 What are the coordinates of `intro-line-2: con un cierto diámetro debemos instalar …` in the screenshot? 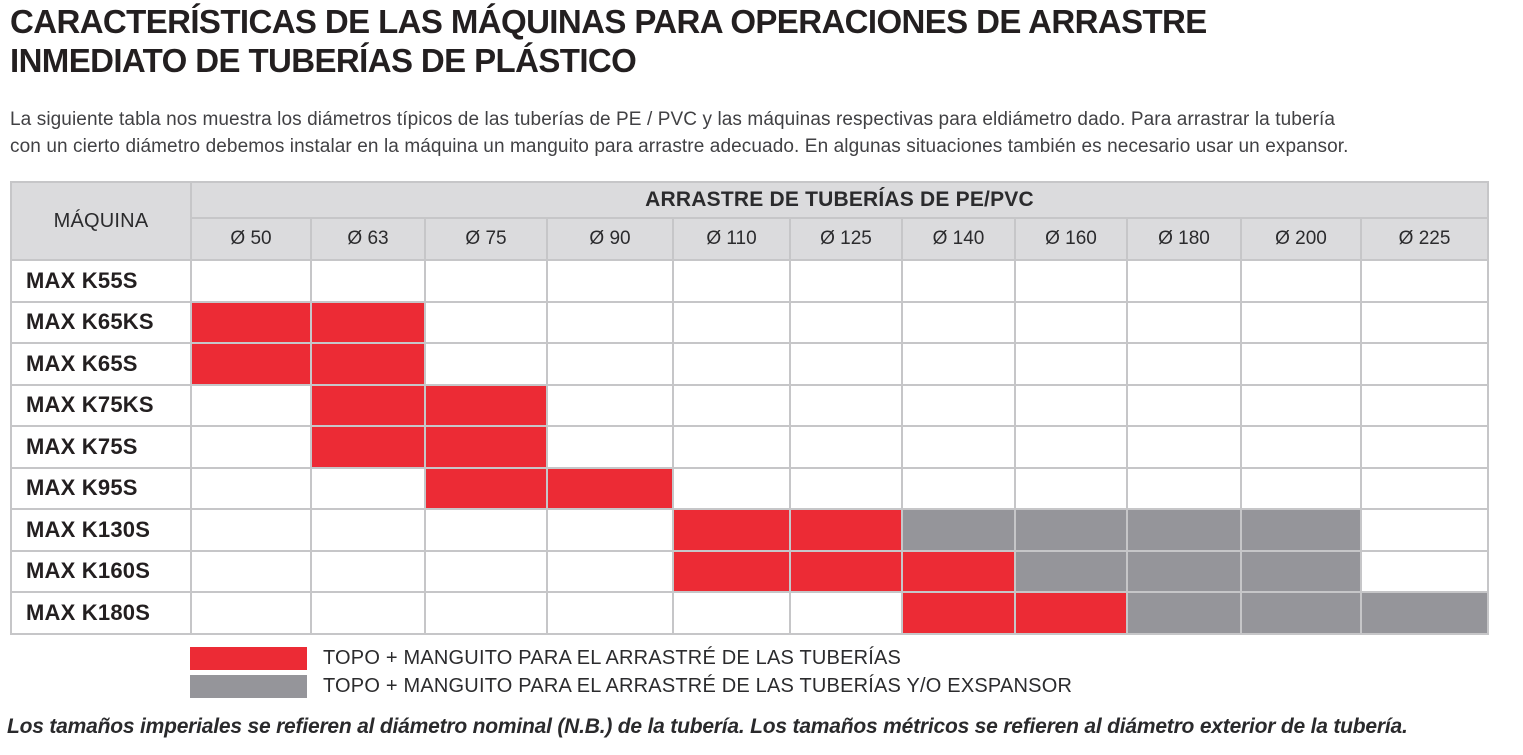 It's located at (679, 146).